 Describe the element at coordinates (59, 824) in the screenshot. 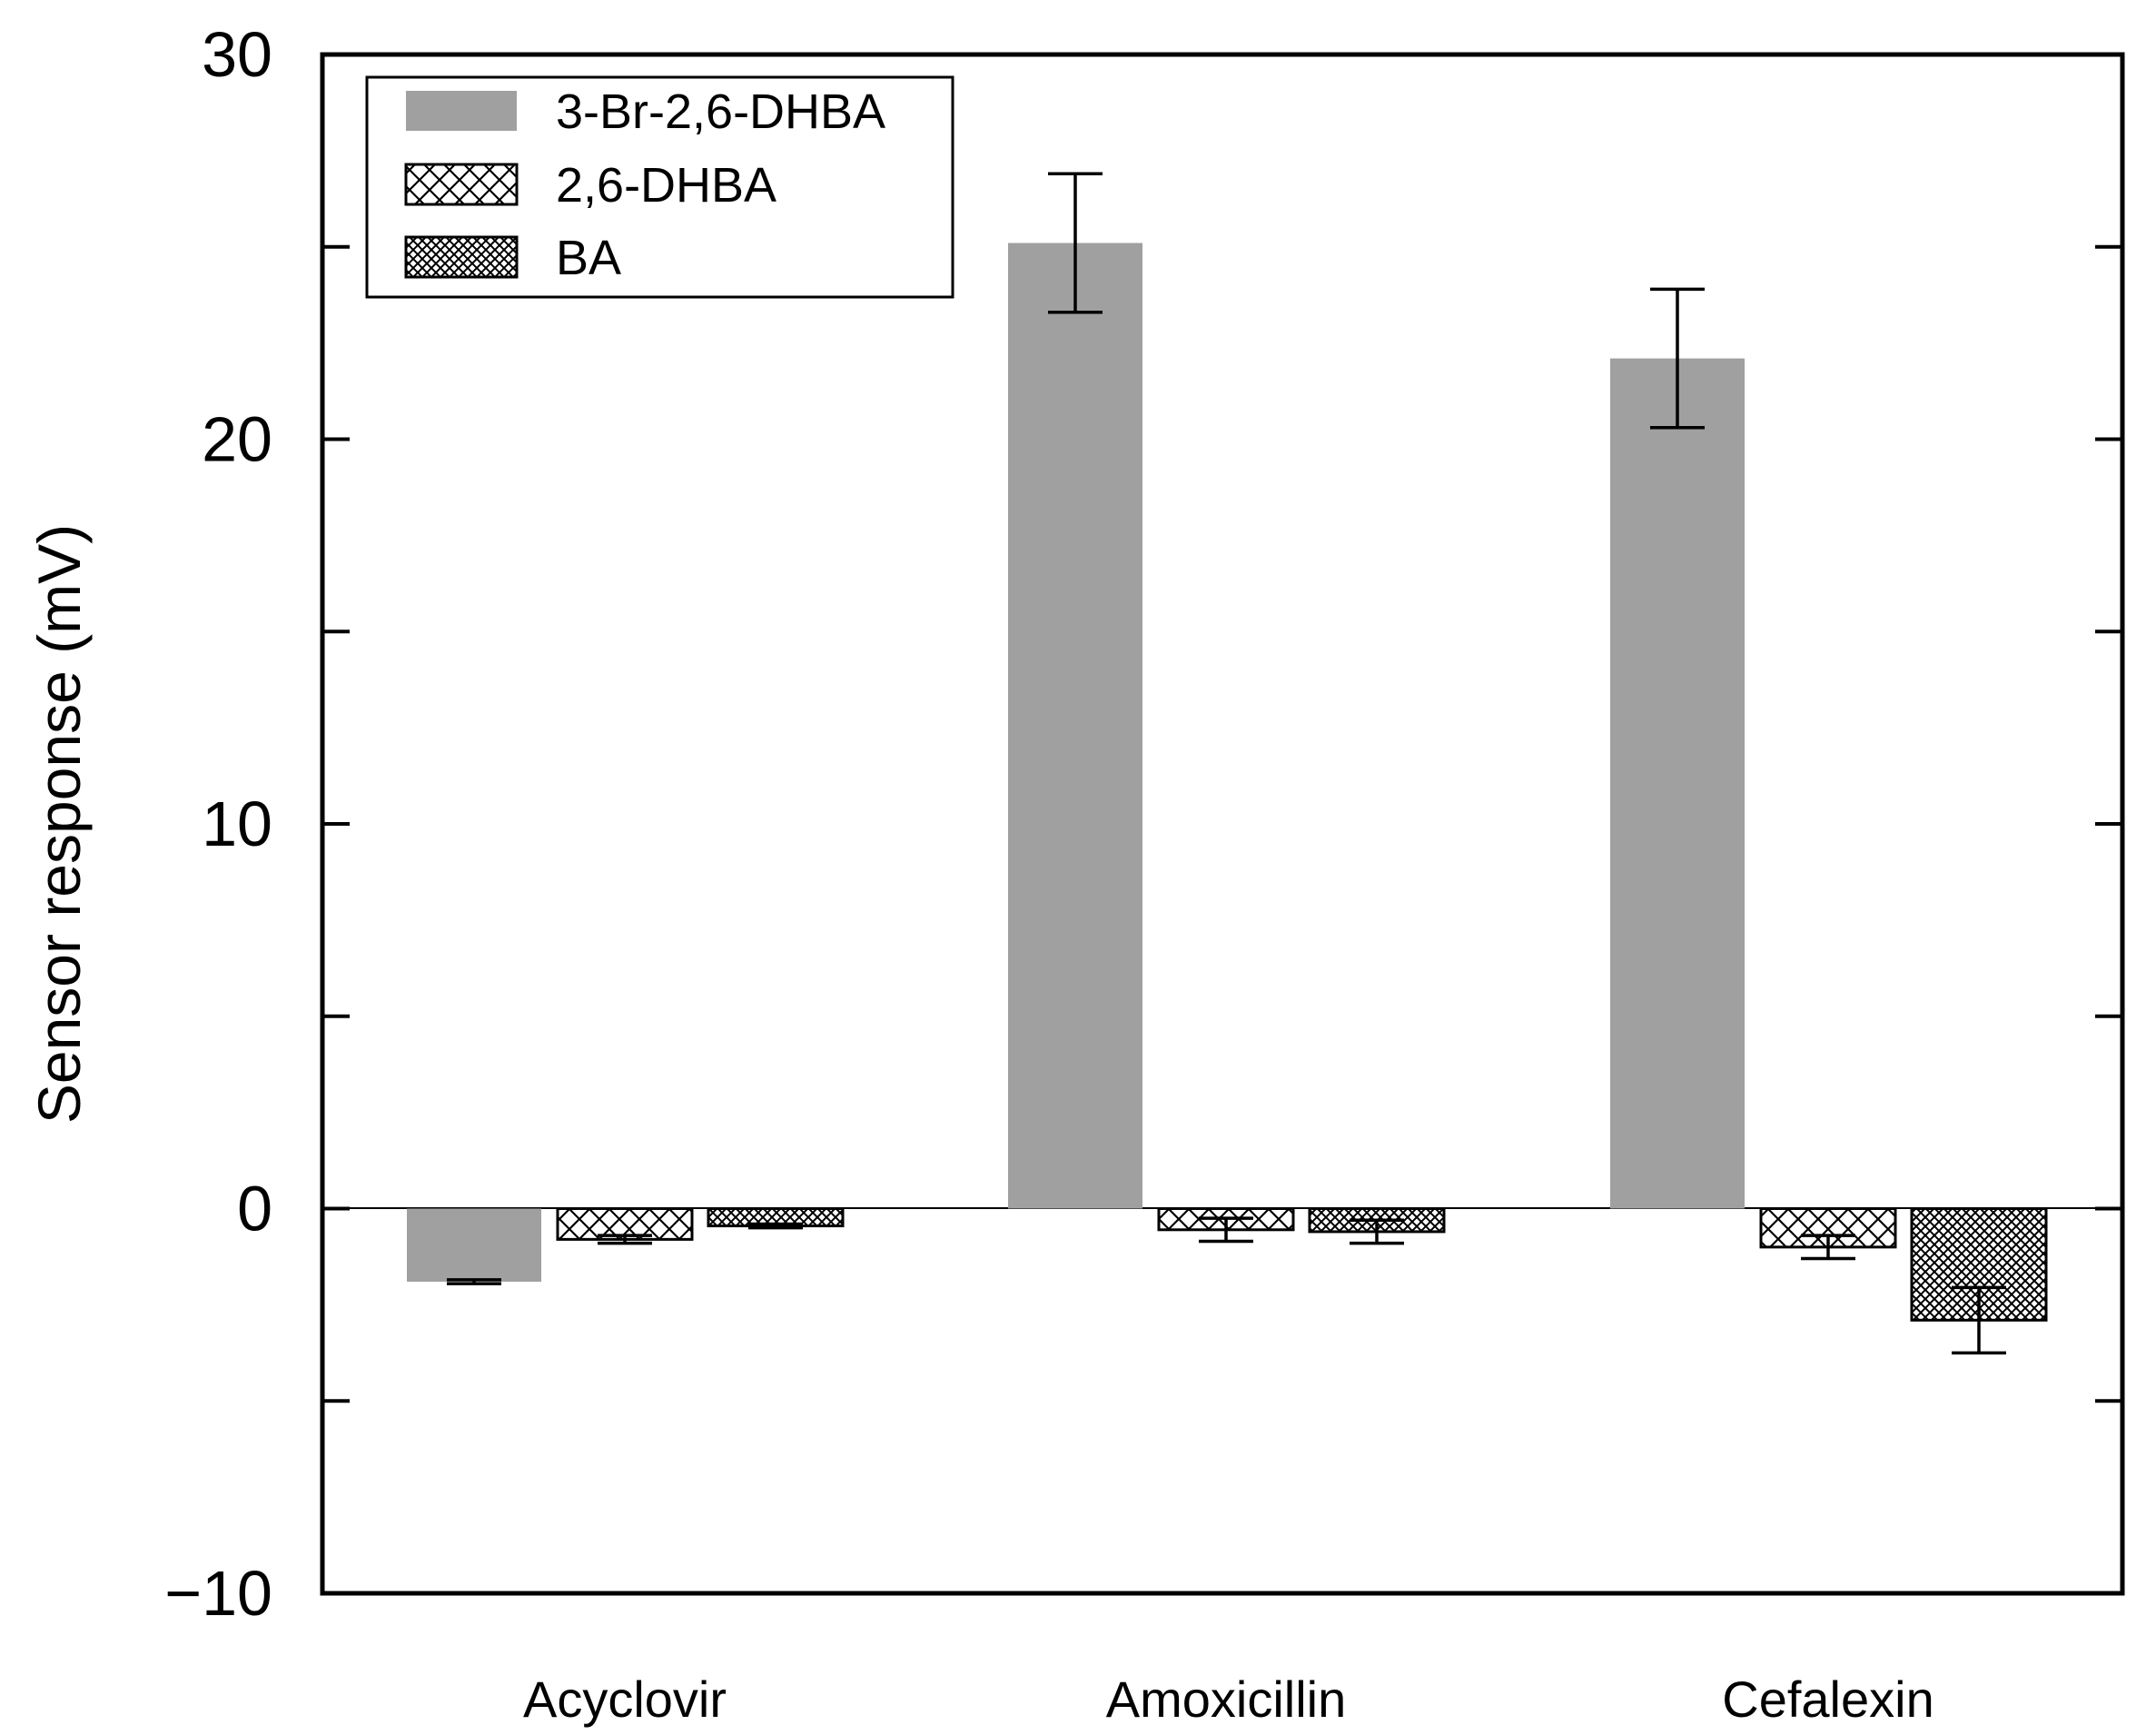

I see `y-axis-label: Sensor response (mV)` at that location.